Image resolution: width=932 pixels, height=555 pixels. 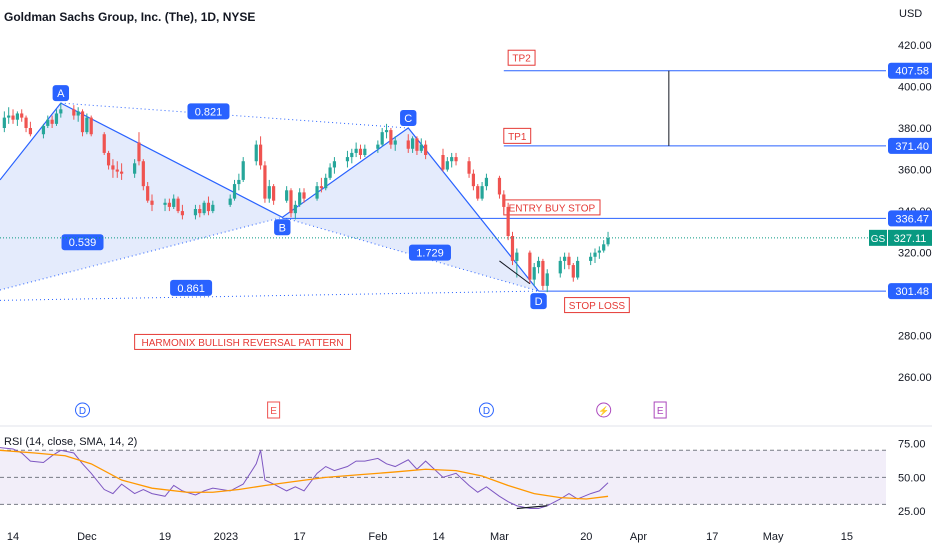 What do you see at coordinates (304, 474) in the screenshot?
I see `rsi-ma-line` at bounding box center [304, 474].